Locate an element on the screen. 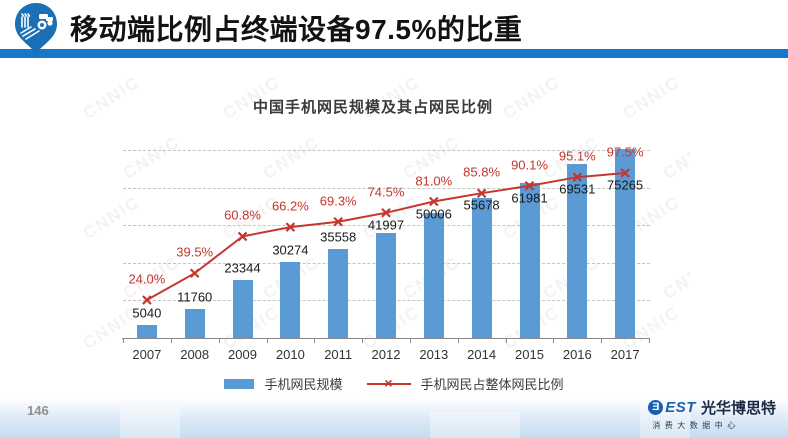 The image size is (788, 438). x-axis-label: 2008 is located at coordinates (195, 354).